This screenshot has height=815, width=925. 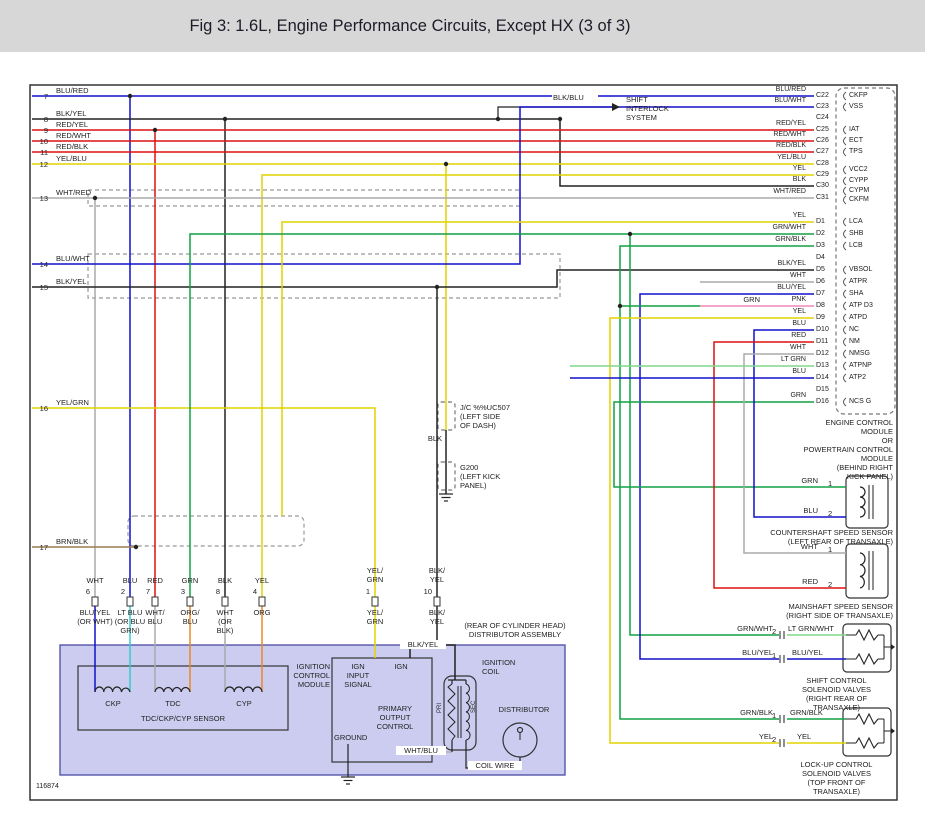 I want to click on signal-label: VCC2, so click(x=858, y=169).